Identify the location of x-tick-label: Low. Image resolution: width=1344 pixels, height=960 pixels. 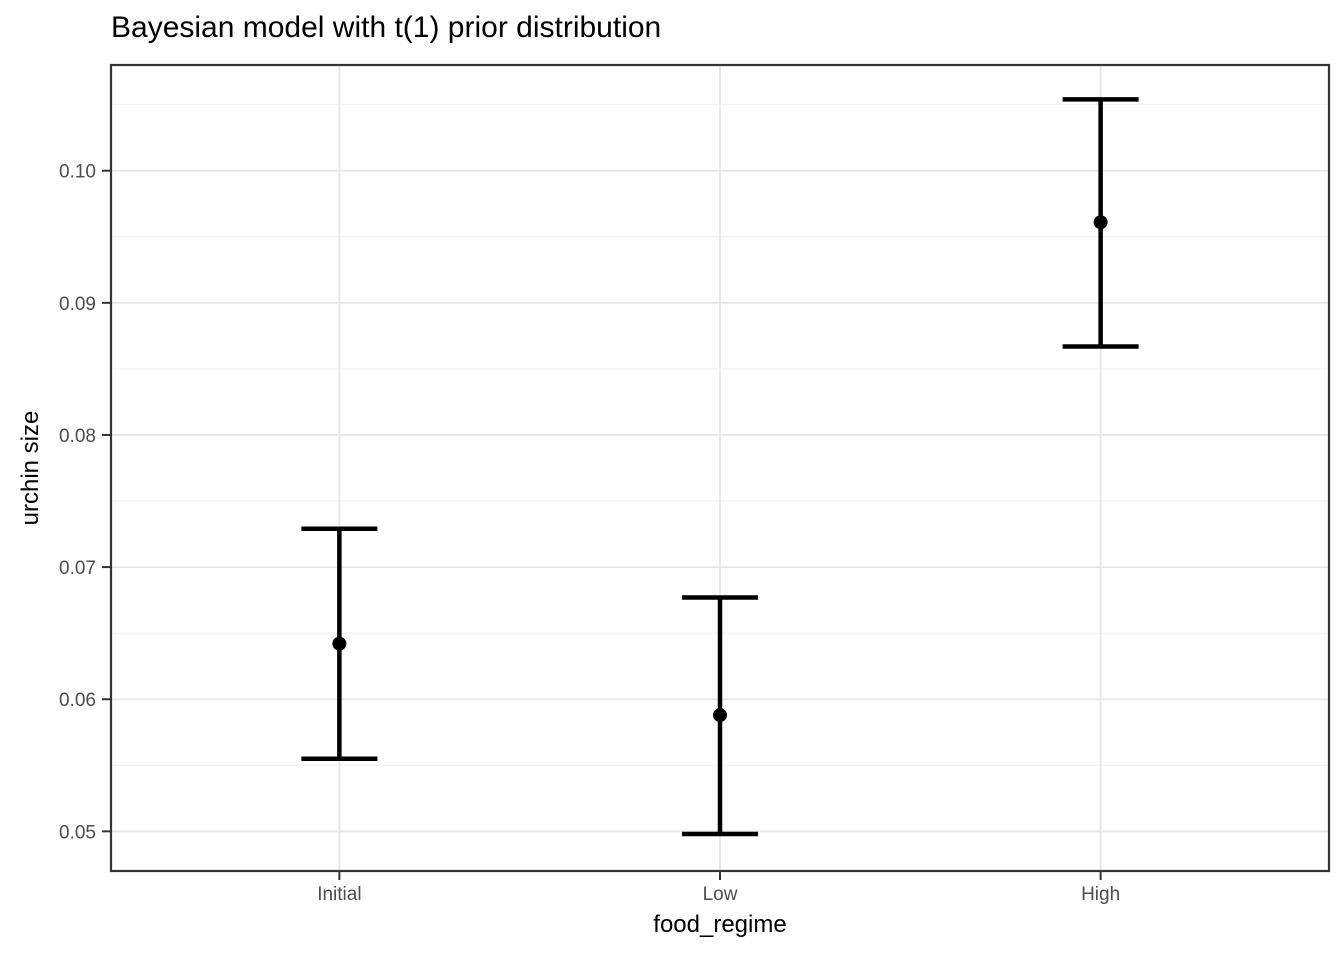
(720, 894).